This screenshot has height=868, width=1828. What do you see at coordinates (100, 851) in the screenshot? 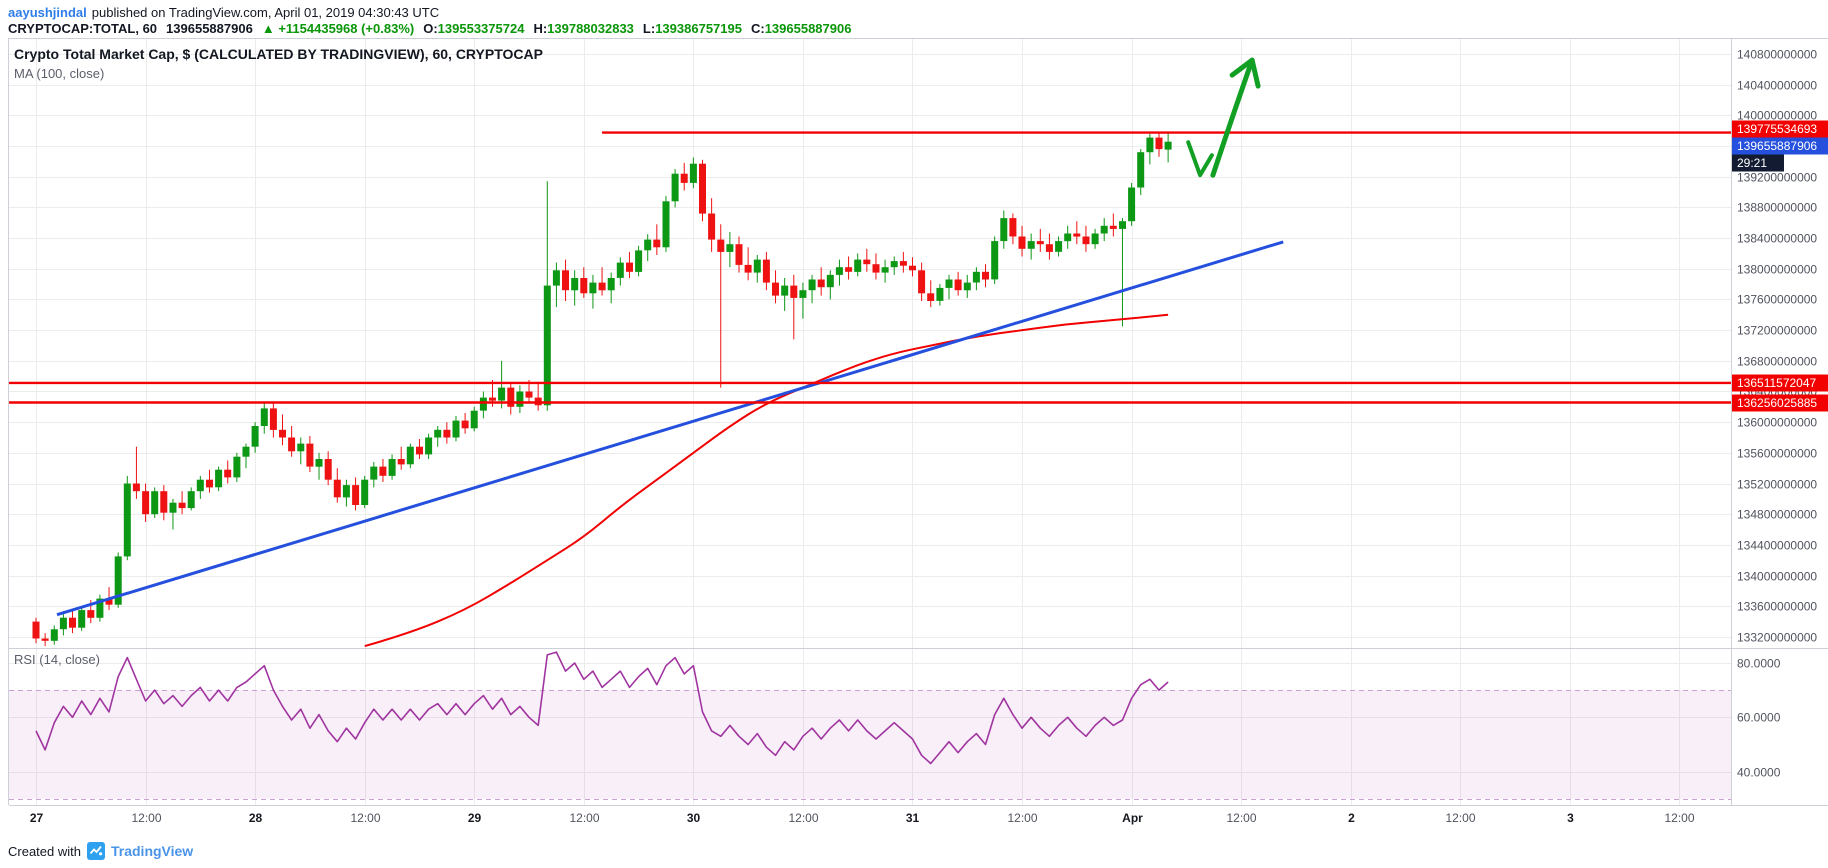
I see `watermark: Created with TradingView` at bounding box center [100, 851].